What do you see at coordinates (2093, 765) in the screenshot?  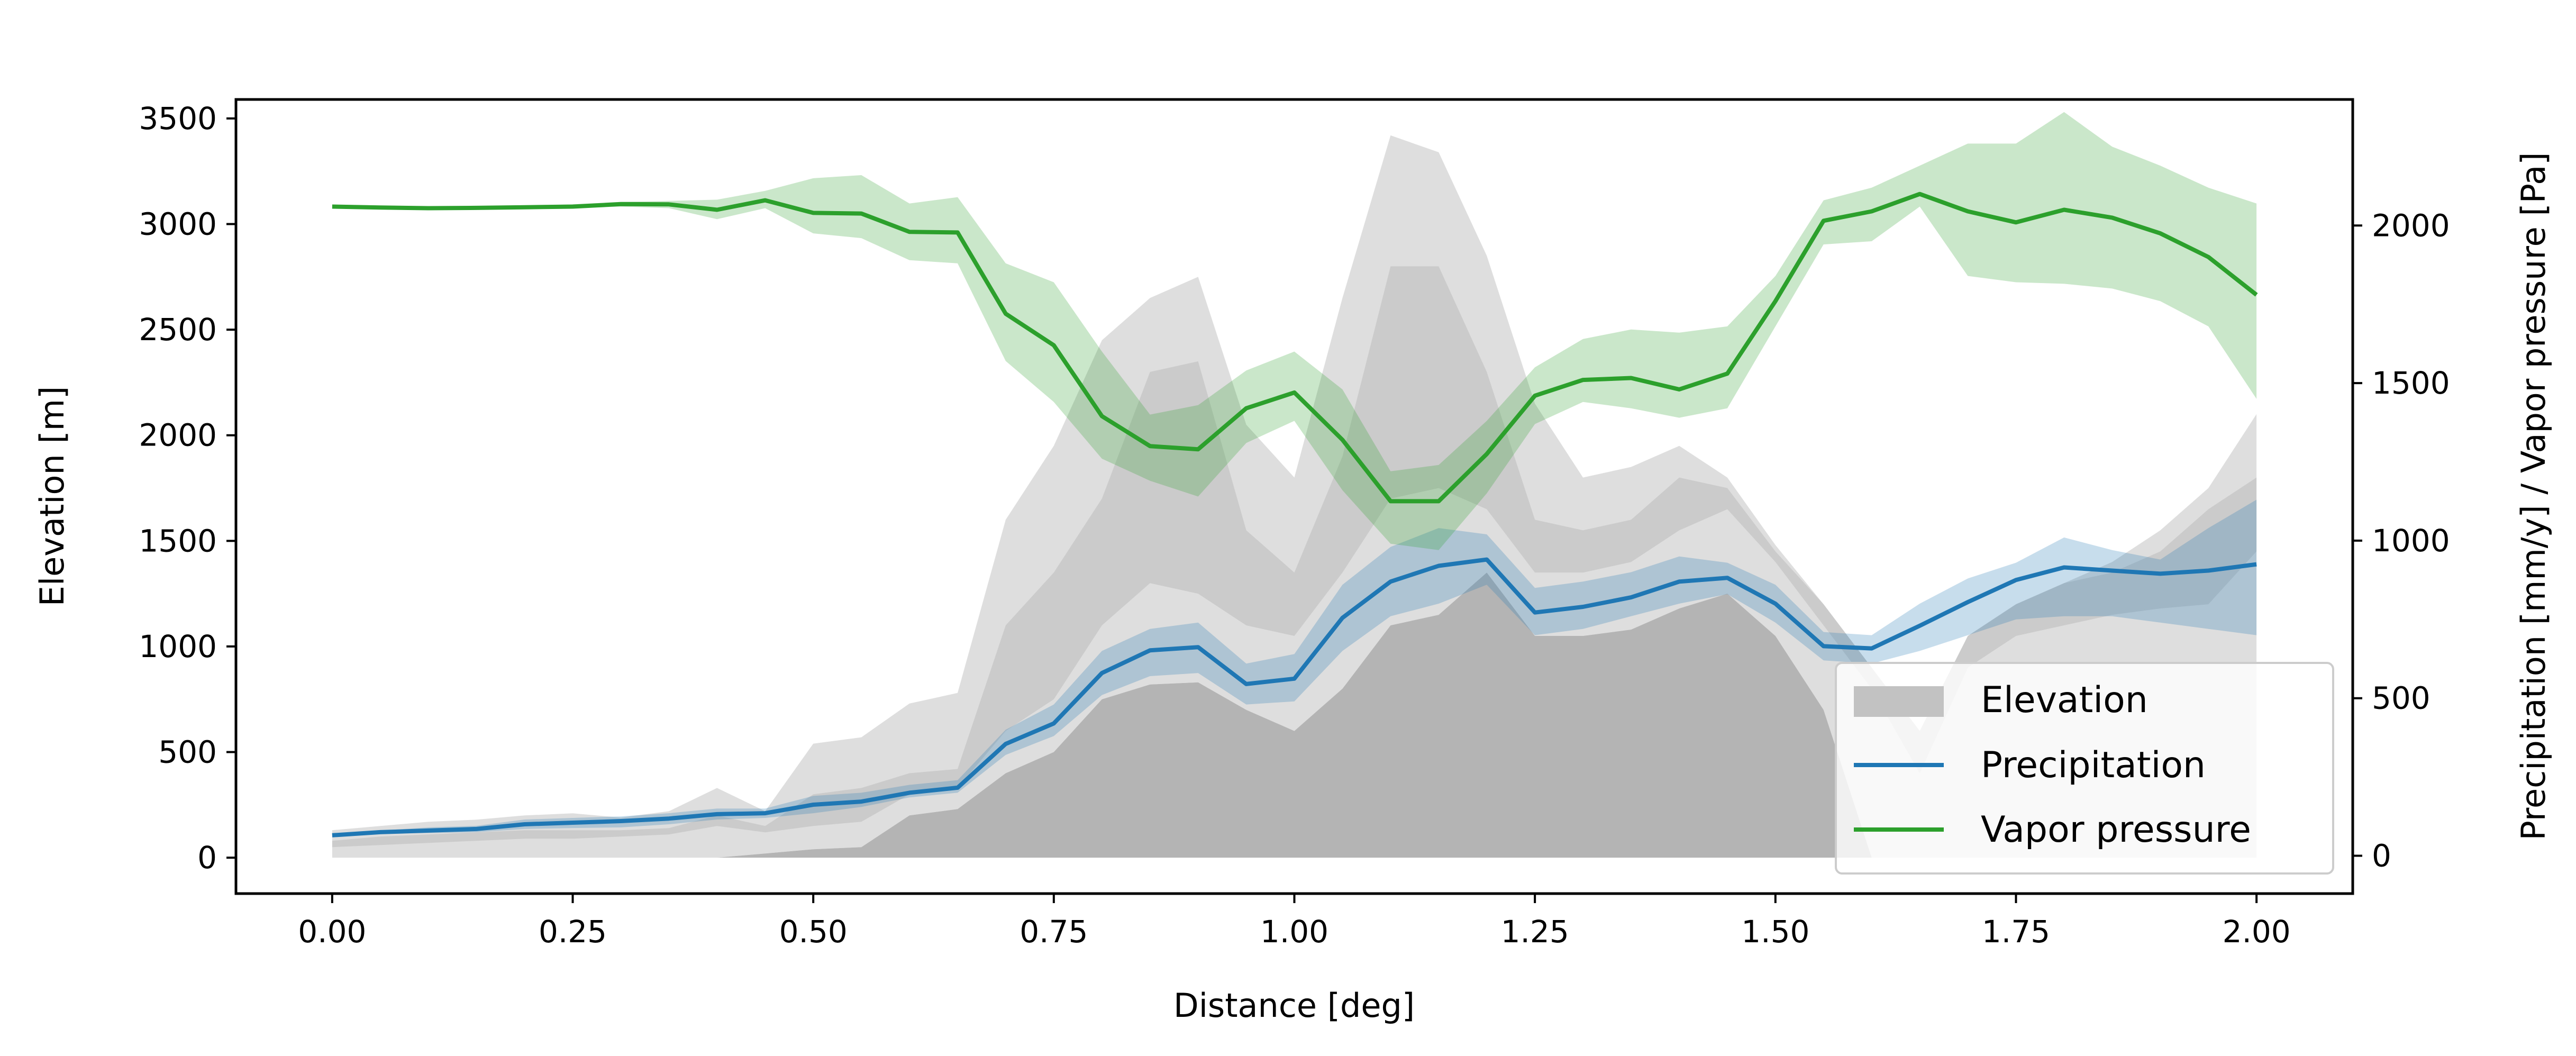 I see `legend-label-precipitation: Precipitation` at bounding box center [2093, 765].